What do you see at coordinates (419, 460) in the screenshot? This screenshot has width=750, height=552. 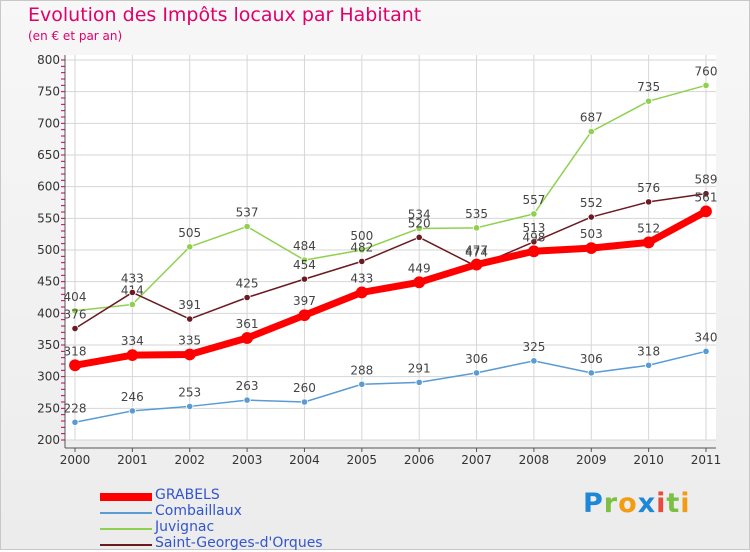 I see `x-tick-label: 2006` at bounding box center [419, 460].